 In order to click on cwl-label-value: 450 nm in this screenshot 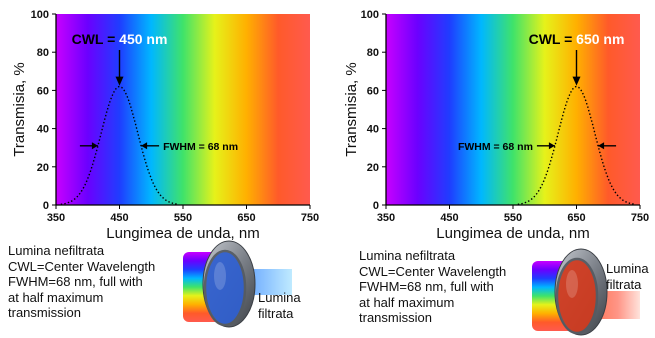, I will do `click(143, 39)`.